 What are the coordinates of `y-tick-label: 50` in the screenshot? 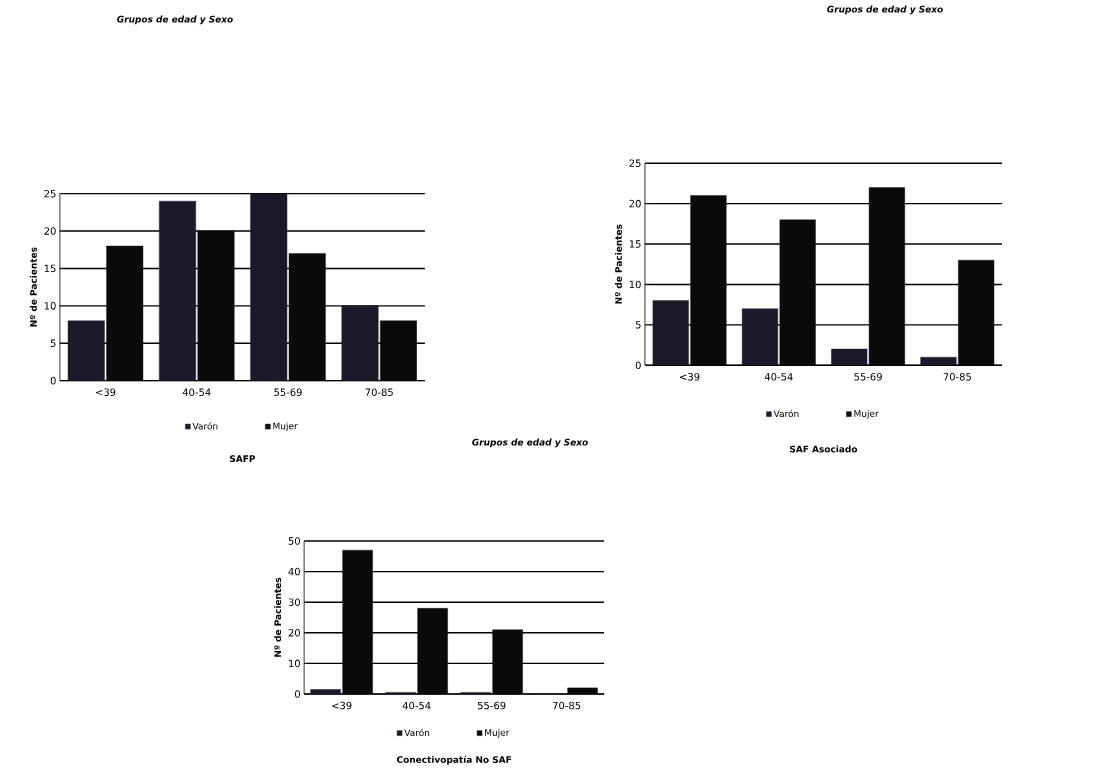 It's located at (294, 541).